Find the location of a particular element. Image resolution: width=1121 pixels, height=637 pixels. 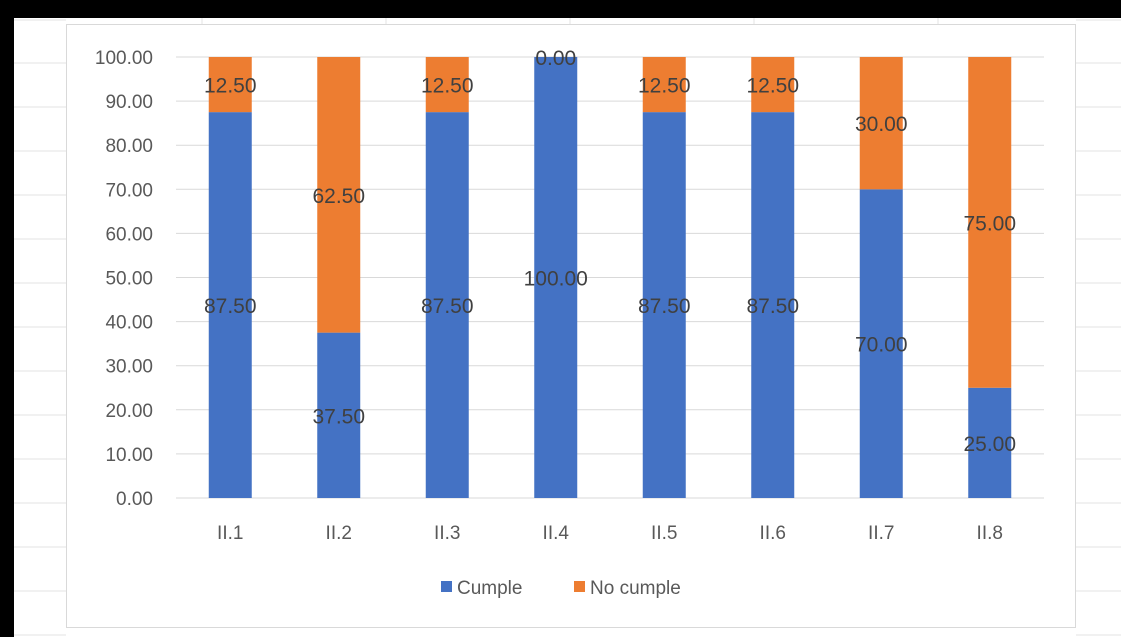

x-tick-label: II.6 is located at coordinates (773, 533).